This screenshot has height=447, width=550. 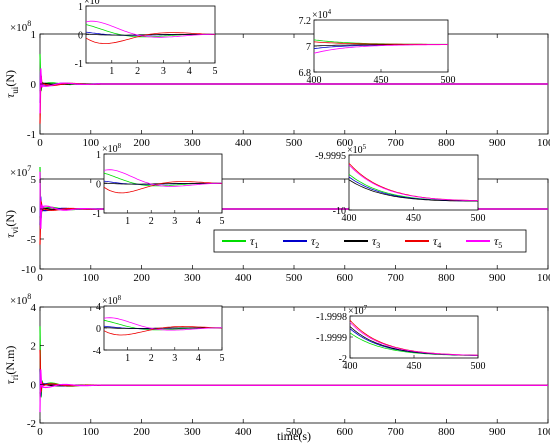 I want to click on inset-y-tick-label: -9.9995, so click(x=330, y=156).